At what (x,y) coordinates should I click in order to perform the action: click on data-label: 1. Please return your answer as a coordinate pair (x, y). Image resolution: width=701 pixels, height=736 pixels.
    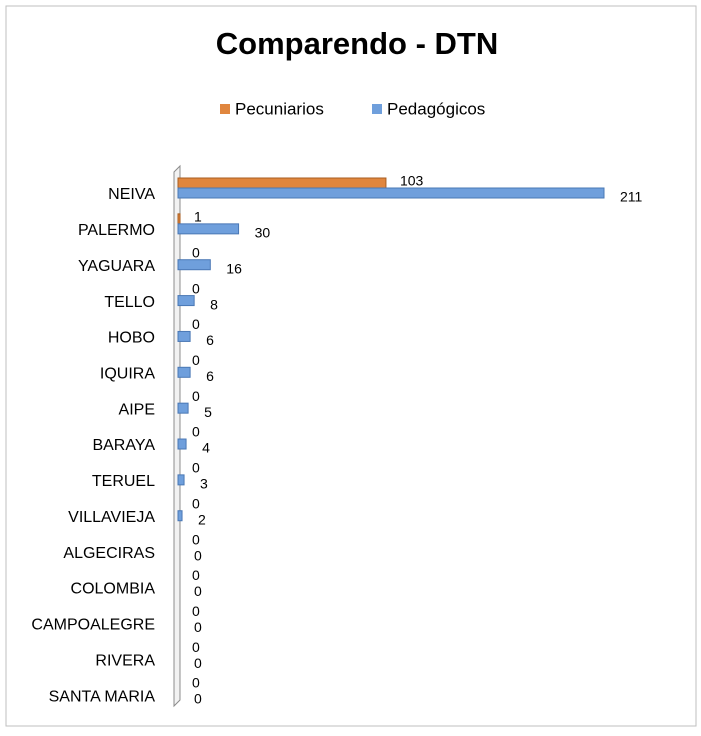
    Looking at the image, I should click on (198, 217).